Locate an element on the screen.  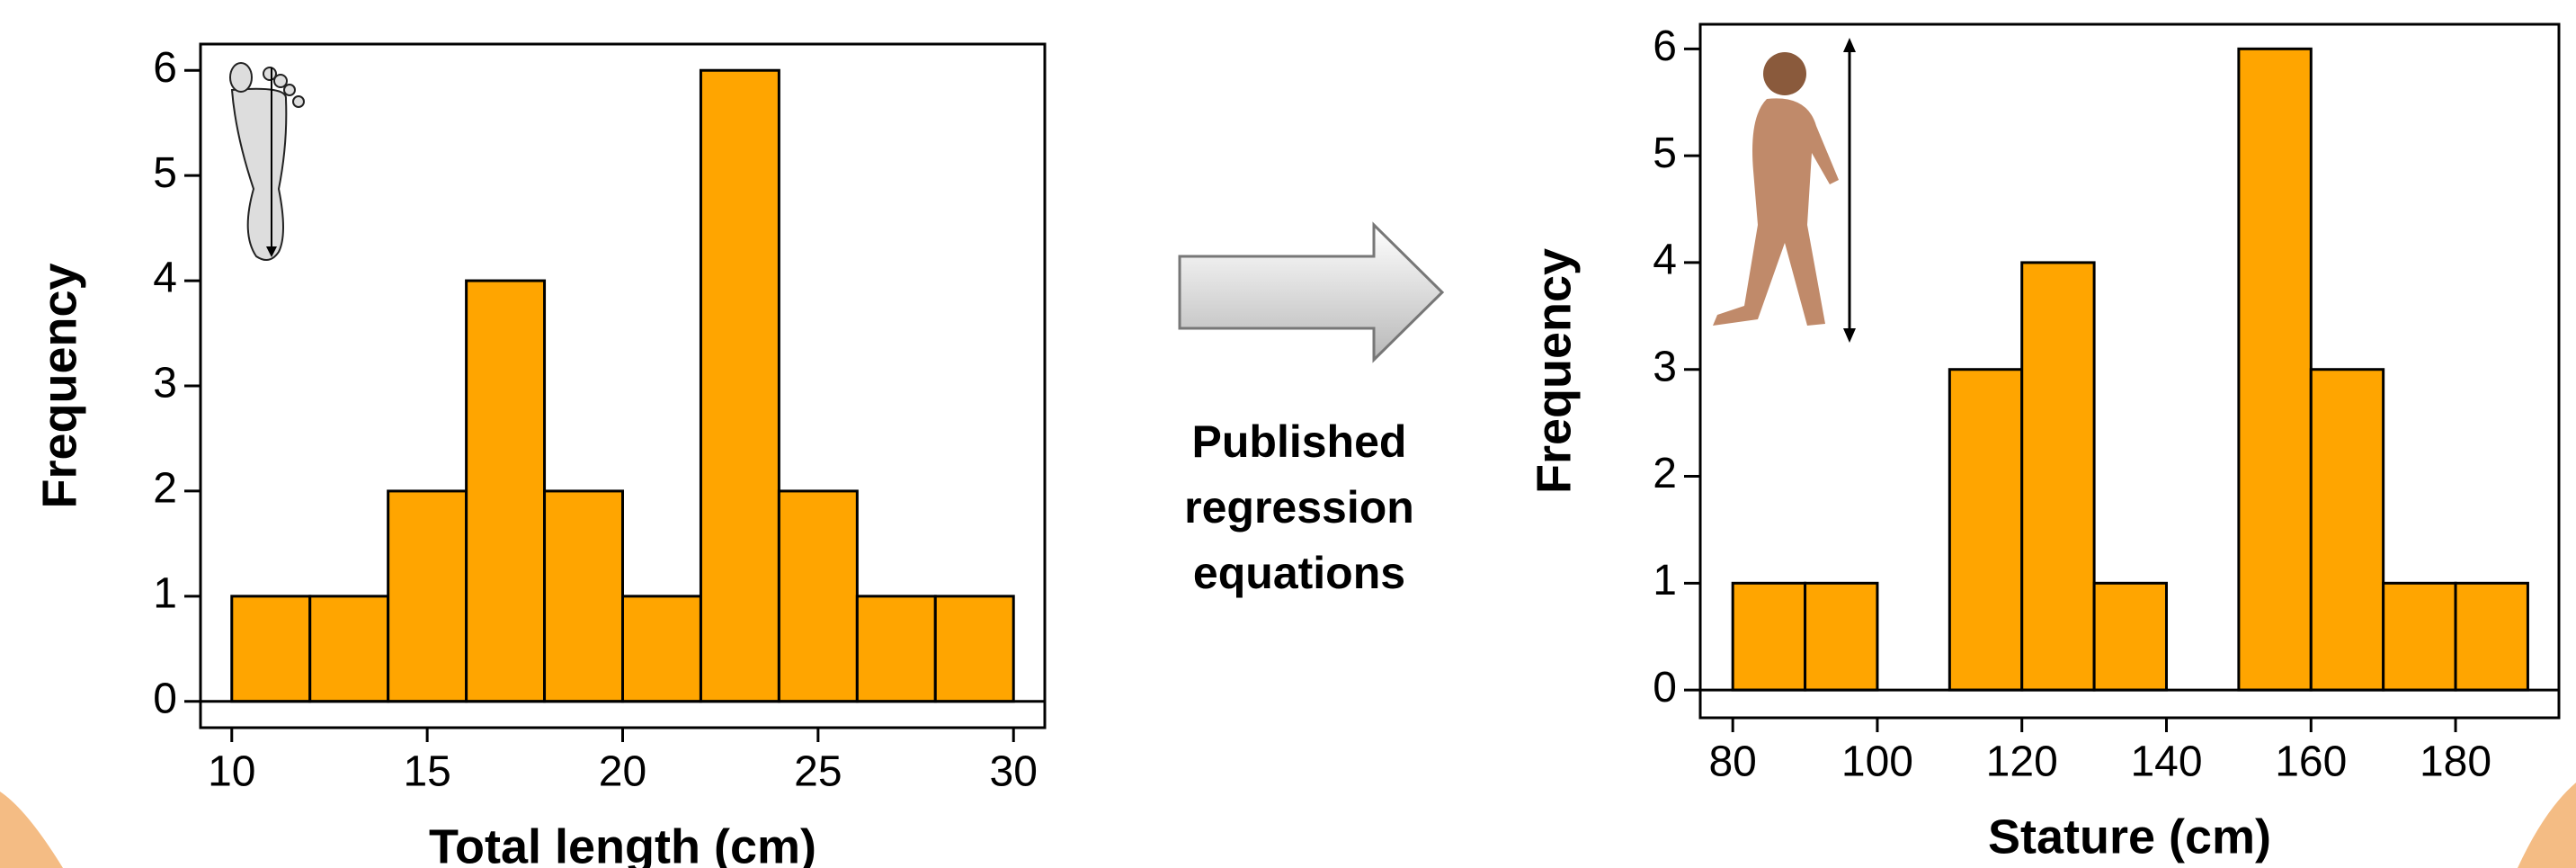
annotation: equations is located at coordinates (1299, 573).